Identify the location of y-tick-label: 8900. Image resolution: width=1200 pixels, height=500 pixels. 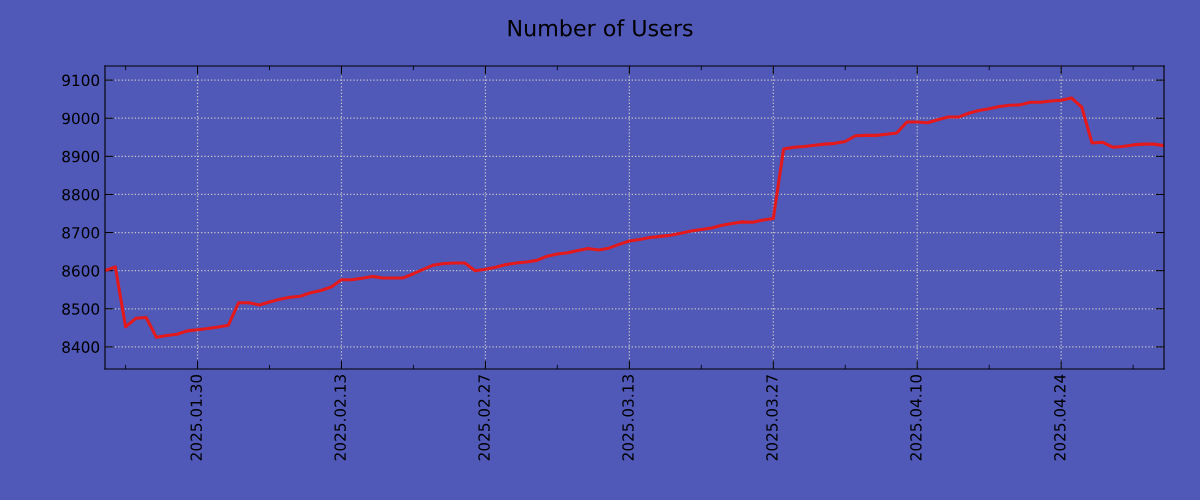
(81, 156).